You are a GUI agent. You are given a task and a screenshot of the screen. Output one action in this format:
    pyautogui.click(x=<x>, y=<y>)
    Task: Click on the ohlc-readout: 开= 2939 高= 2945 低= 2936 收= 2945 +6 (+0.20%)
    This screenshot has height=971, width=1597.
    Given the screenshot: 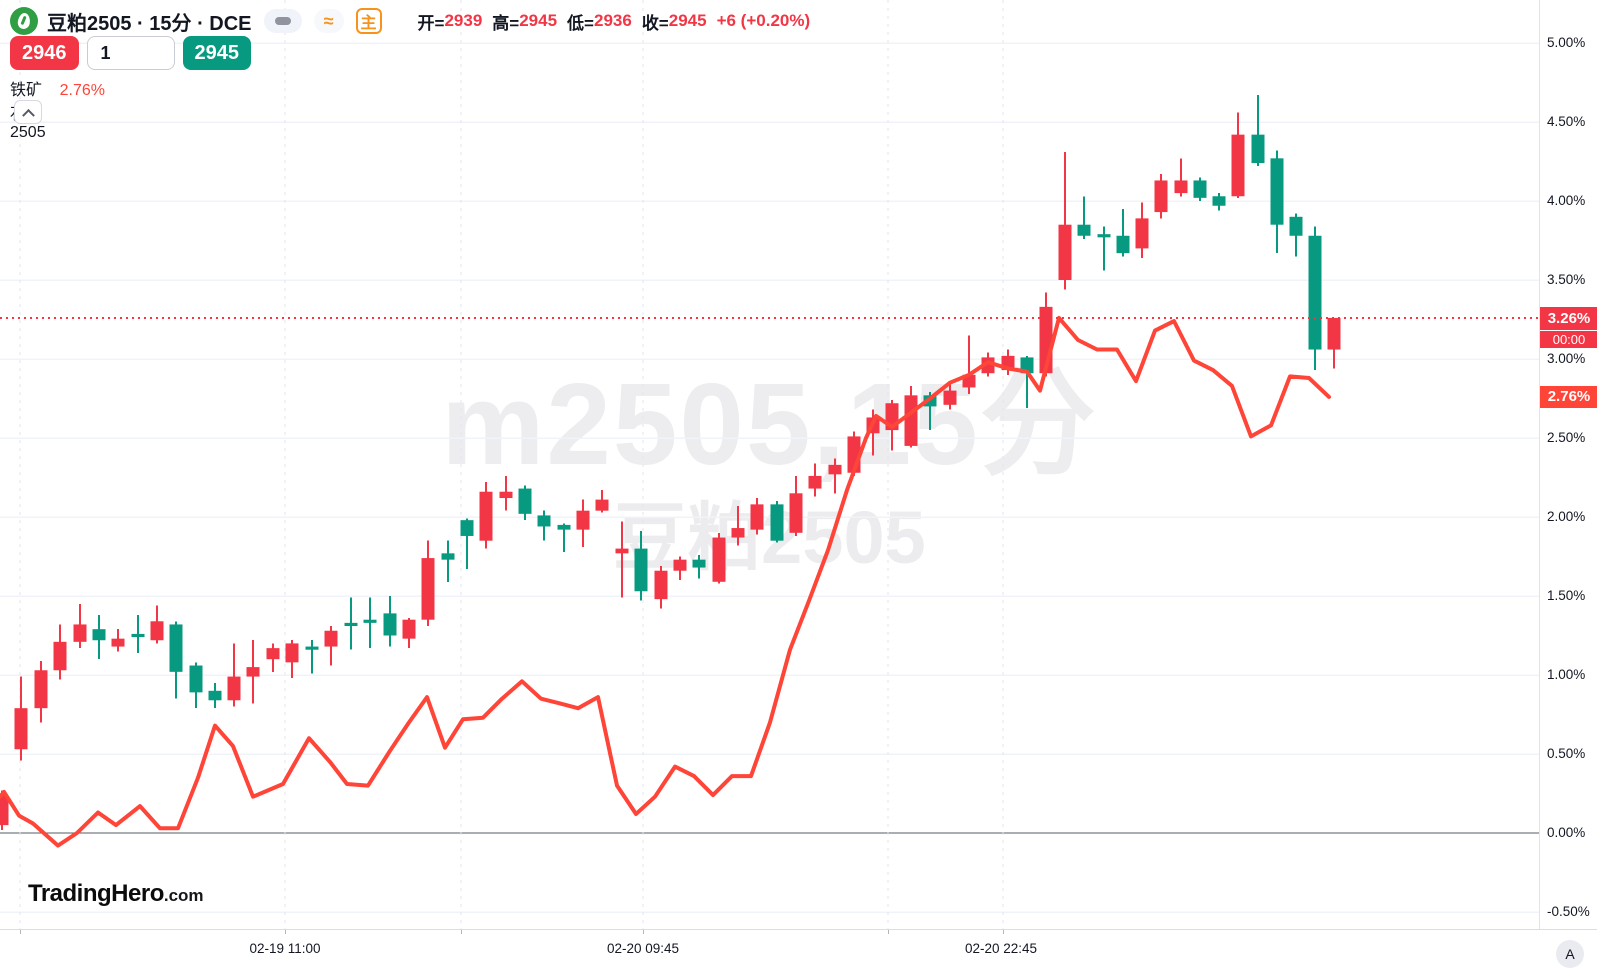 What is the action you would take?
    pyautogui.click(x=605, y=21)
    